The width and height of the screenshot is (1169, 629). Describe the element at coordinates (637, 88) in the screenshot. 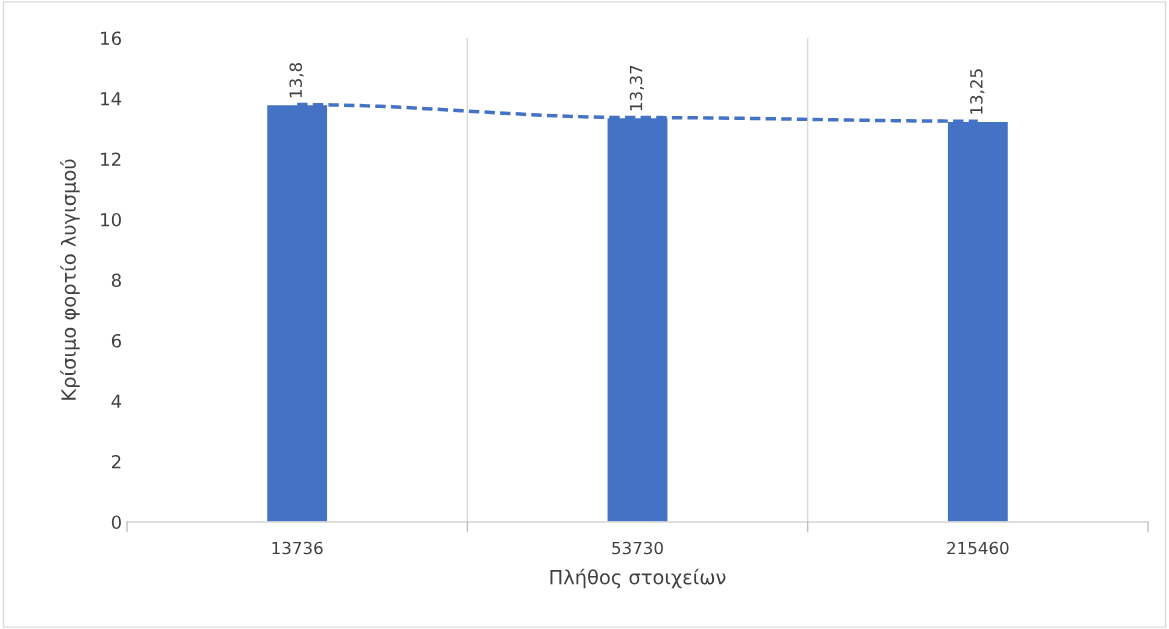

I see `data-label: 13,37` at that location.